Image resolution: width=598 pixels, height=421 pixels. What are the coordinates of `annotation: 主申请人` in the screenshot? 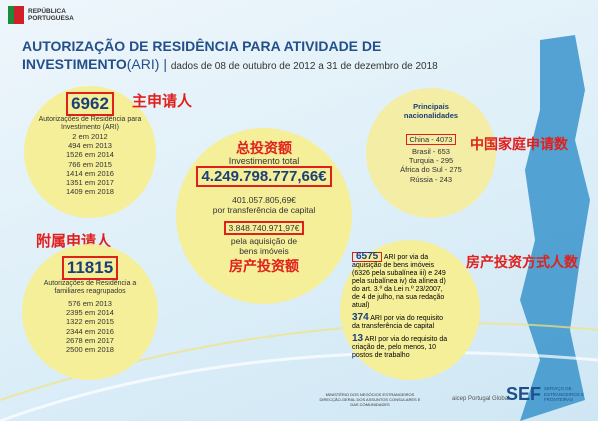 It's located at (162, 101).